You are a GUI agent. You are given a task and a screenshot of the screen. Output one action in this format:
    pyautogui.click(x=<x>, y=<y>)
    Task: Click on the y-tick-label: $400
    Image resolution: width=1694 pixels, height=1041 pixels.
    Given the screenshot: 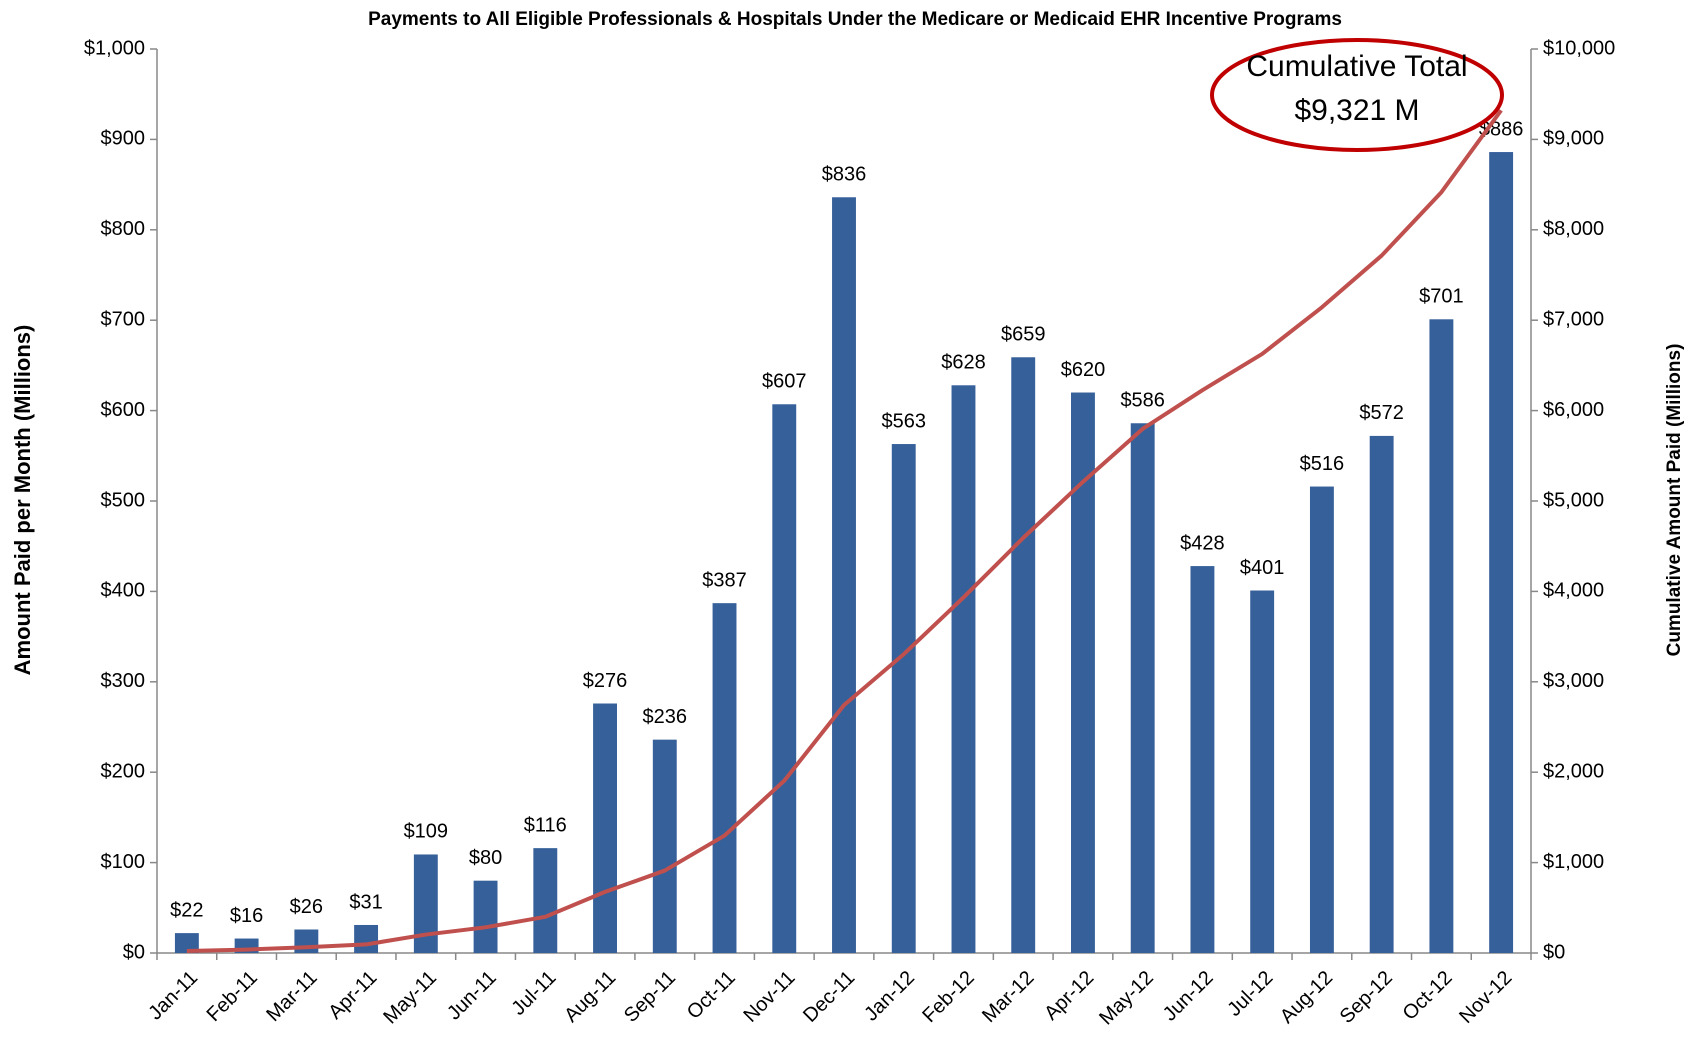 What is the action you would take?
    pyautogui.click(x=123, y=591)
    